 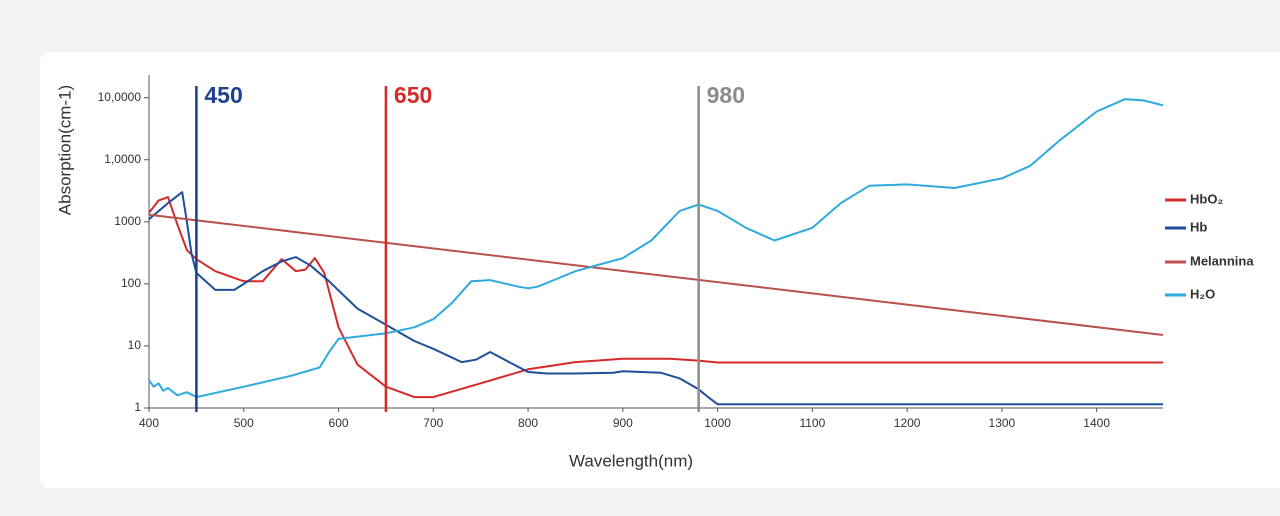 What do you see at coordinates (339, 423) in the screenshot?
I see `x-tick-label: 600` at bounding box center [339, 423].